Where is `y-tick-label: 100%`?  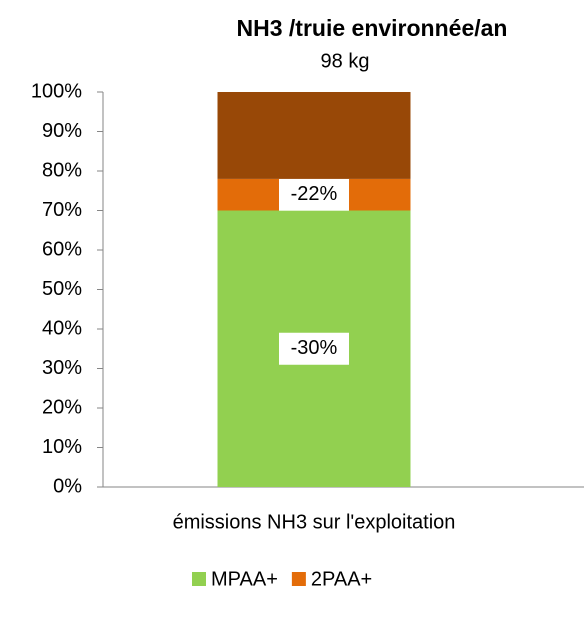 y-tick-label: 100% is located at coordinates (56, 91).